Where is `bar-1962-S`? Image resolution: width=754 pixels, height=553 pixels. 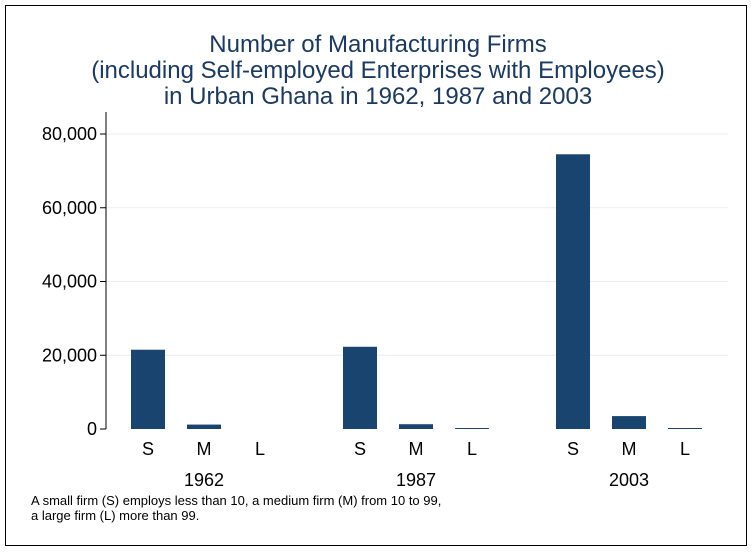 bar-1962-S is located at coordinates (148, 389).